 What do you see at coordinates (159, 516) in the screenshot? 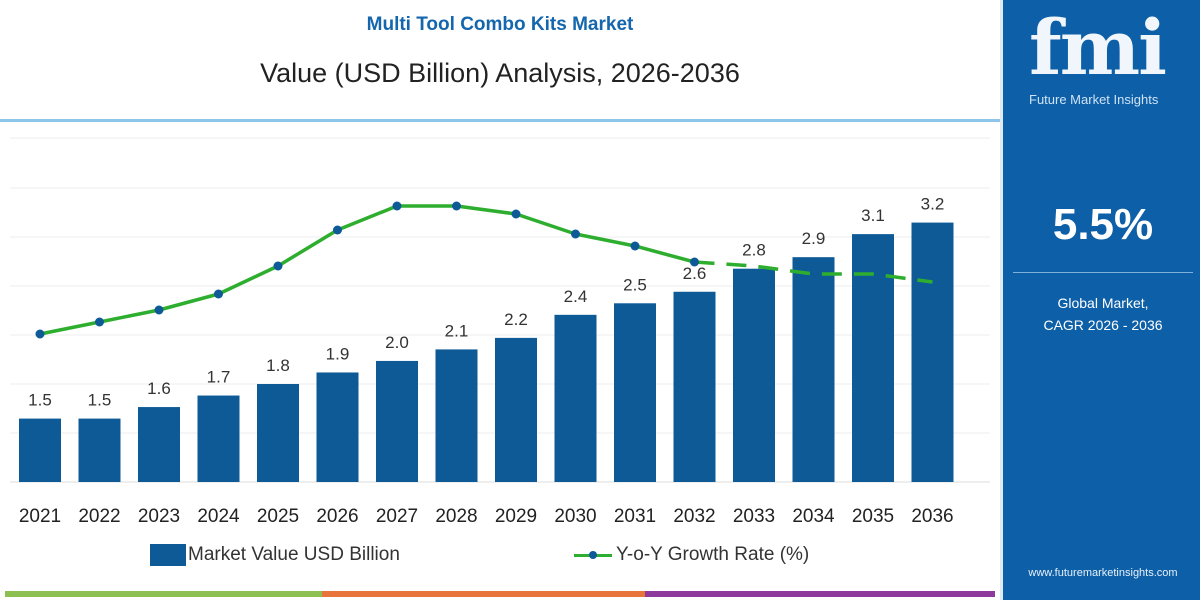
I see `x-tick-2023: 2023` at bounding box center [159, 516].